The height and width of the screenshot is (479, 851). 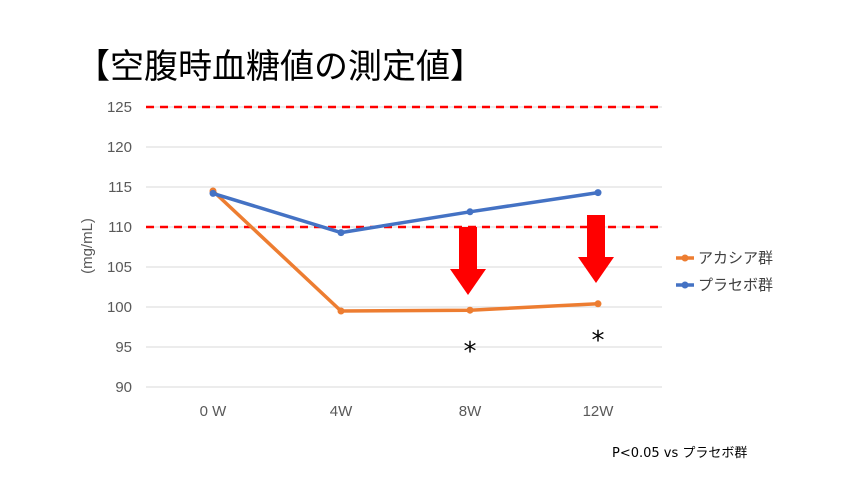 I want to click on y-tick-label-120: 120, so click(x=119, y=147).